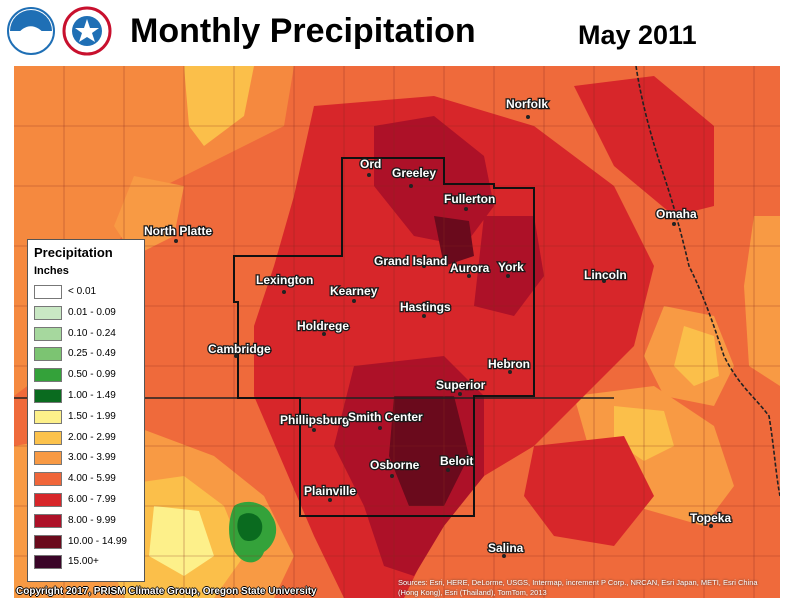 This screenshot has width=792, height=612. I want to click on city-salina: Salina, so click(506, 548).